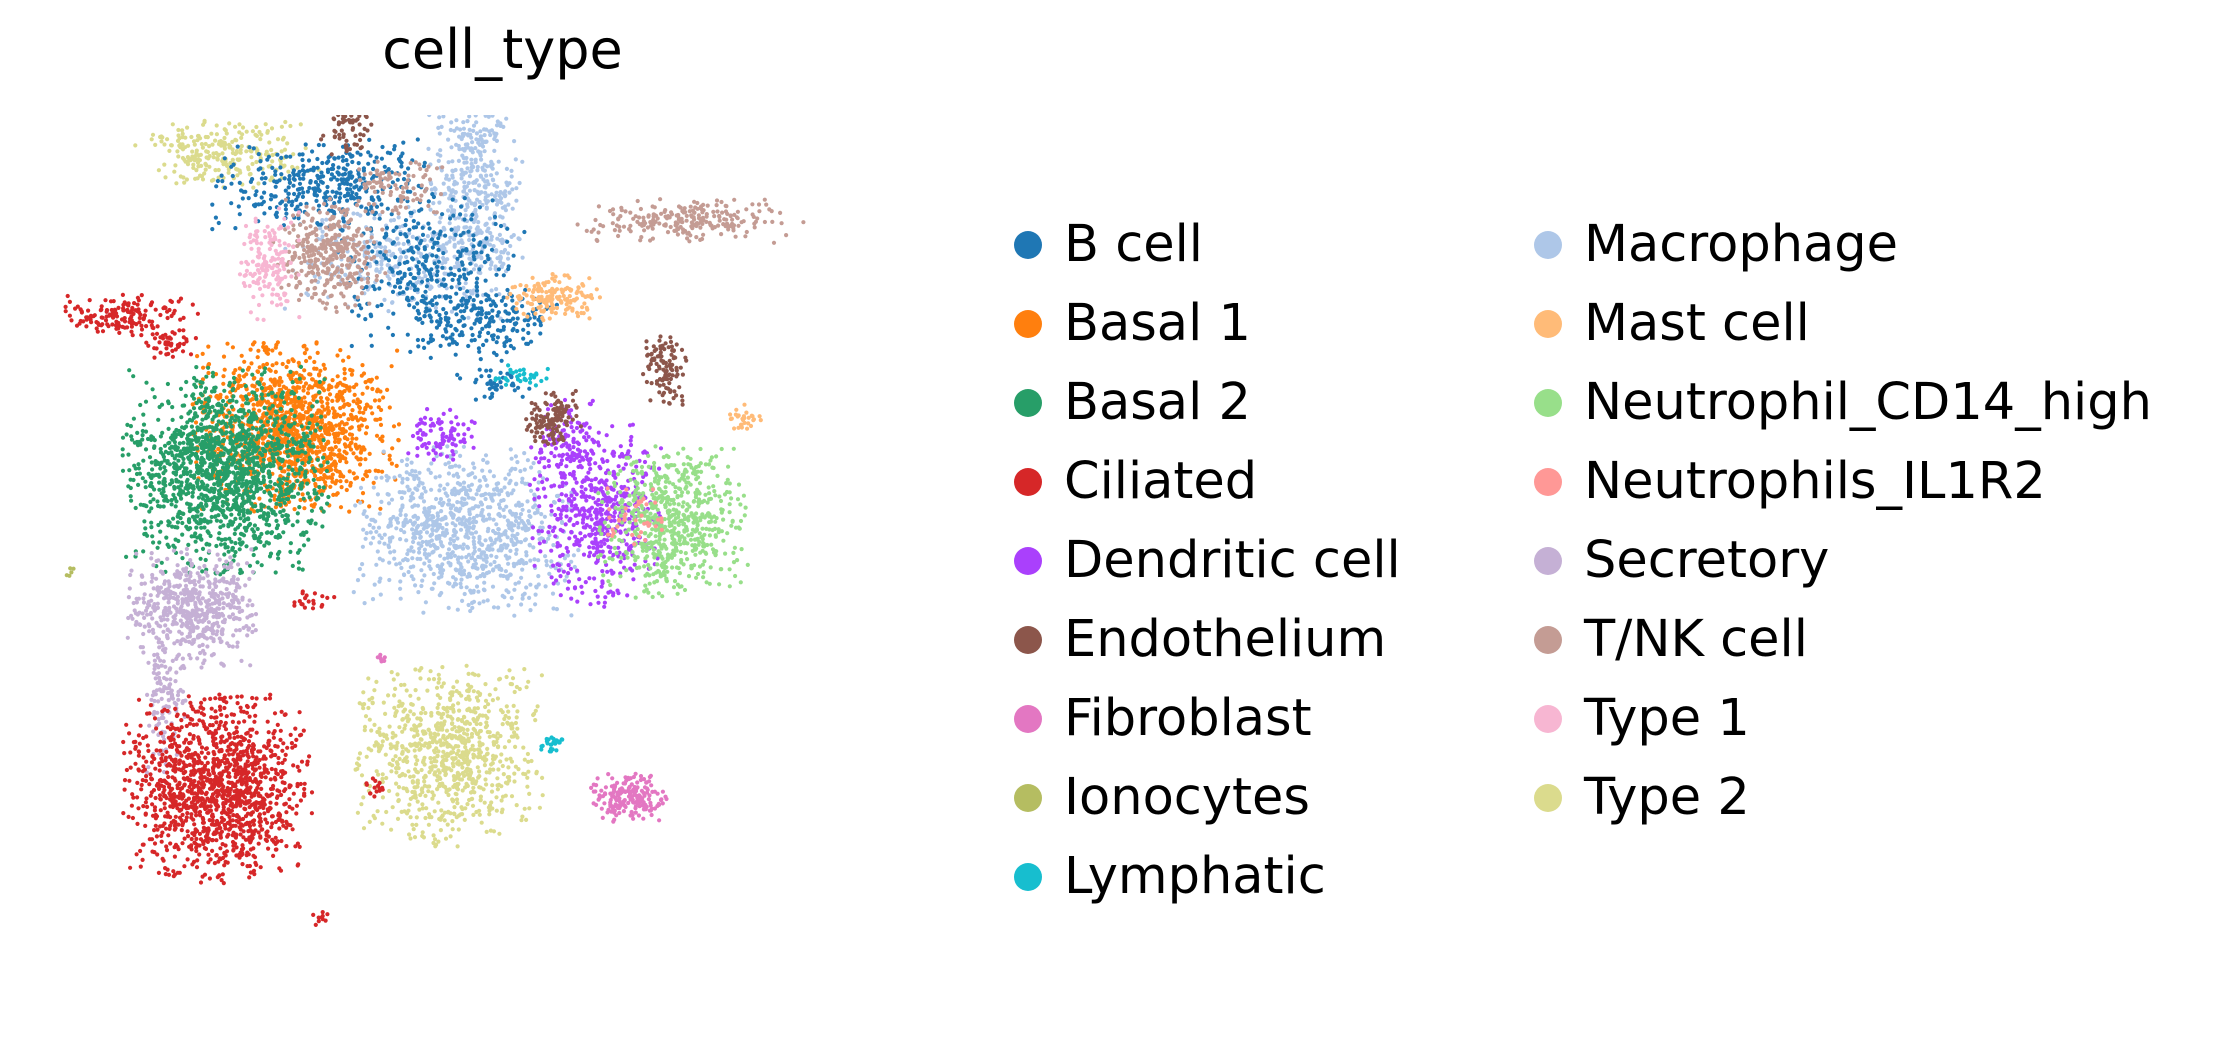 This screenshot has height=1042, width=2221. I want to click on cluster-secretory, so click(192, 608).